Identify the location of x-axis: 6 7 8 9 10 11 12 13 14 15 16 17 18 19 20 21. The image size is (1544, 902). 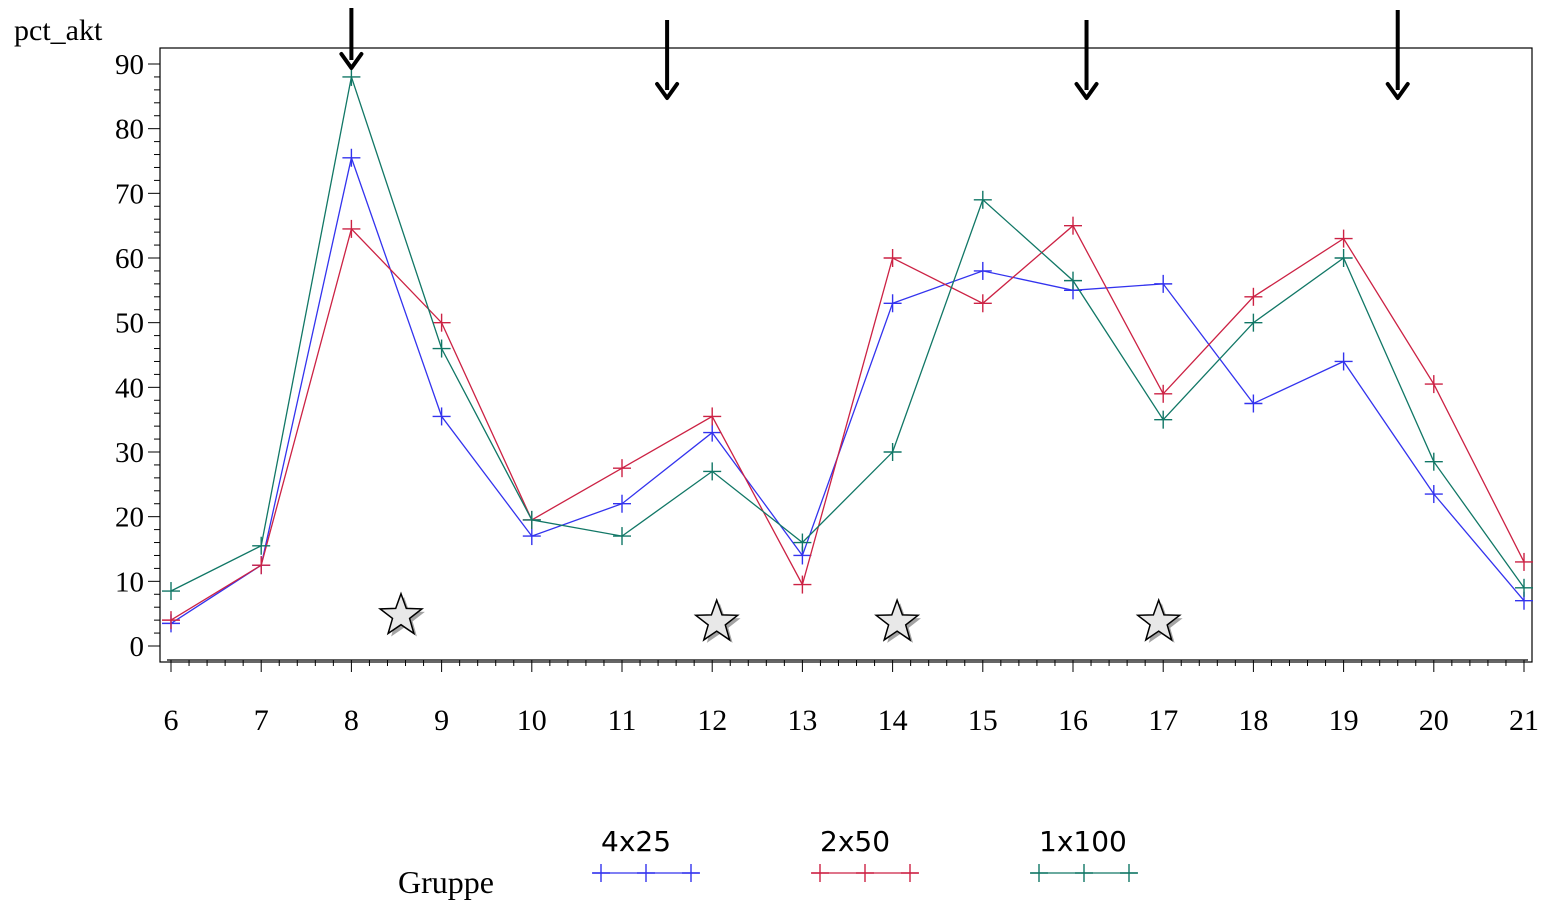
(851, 698).